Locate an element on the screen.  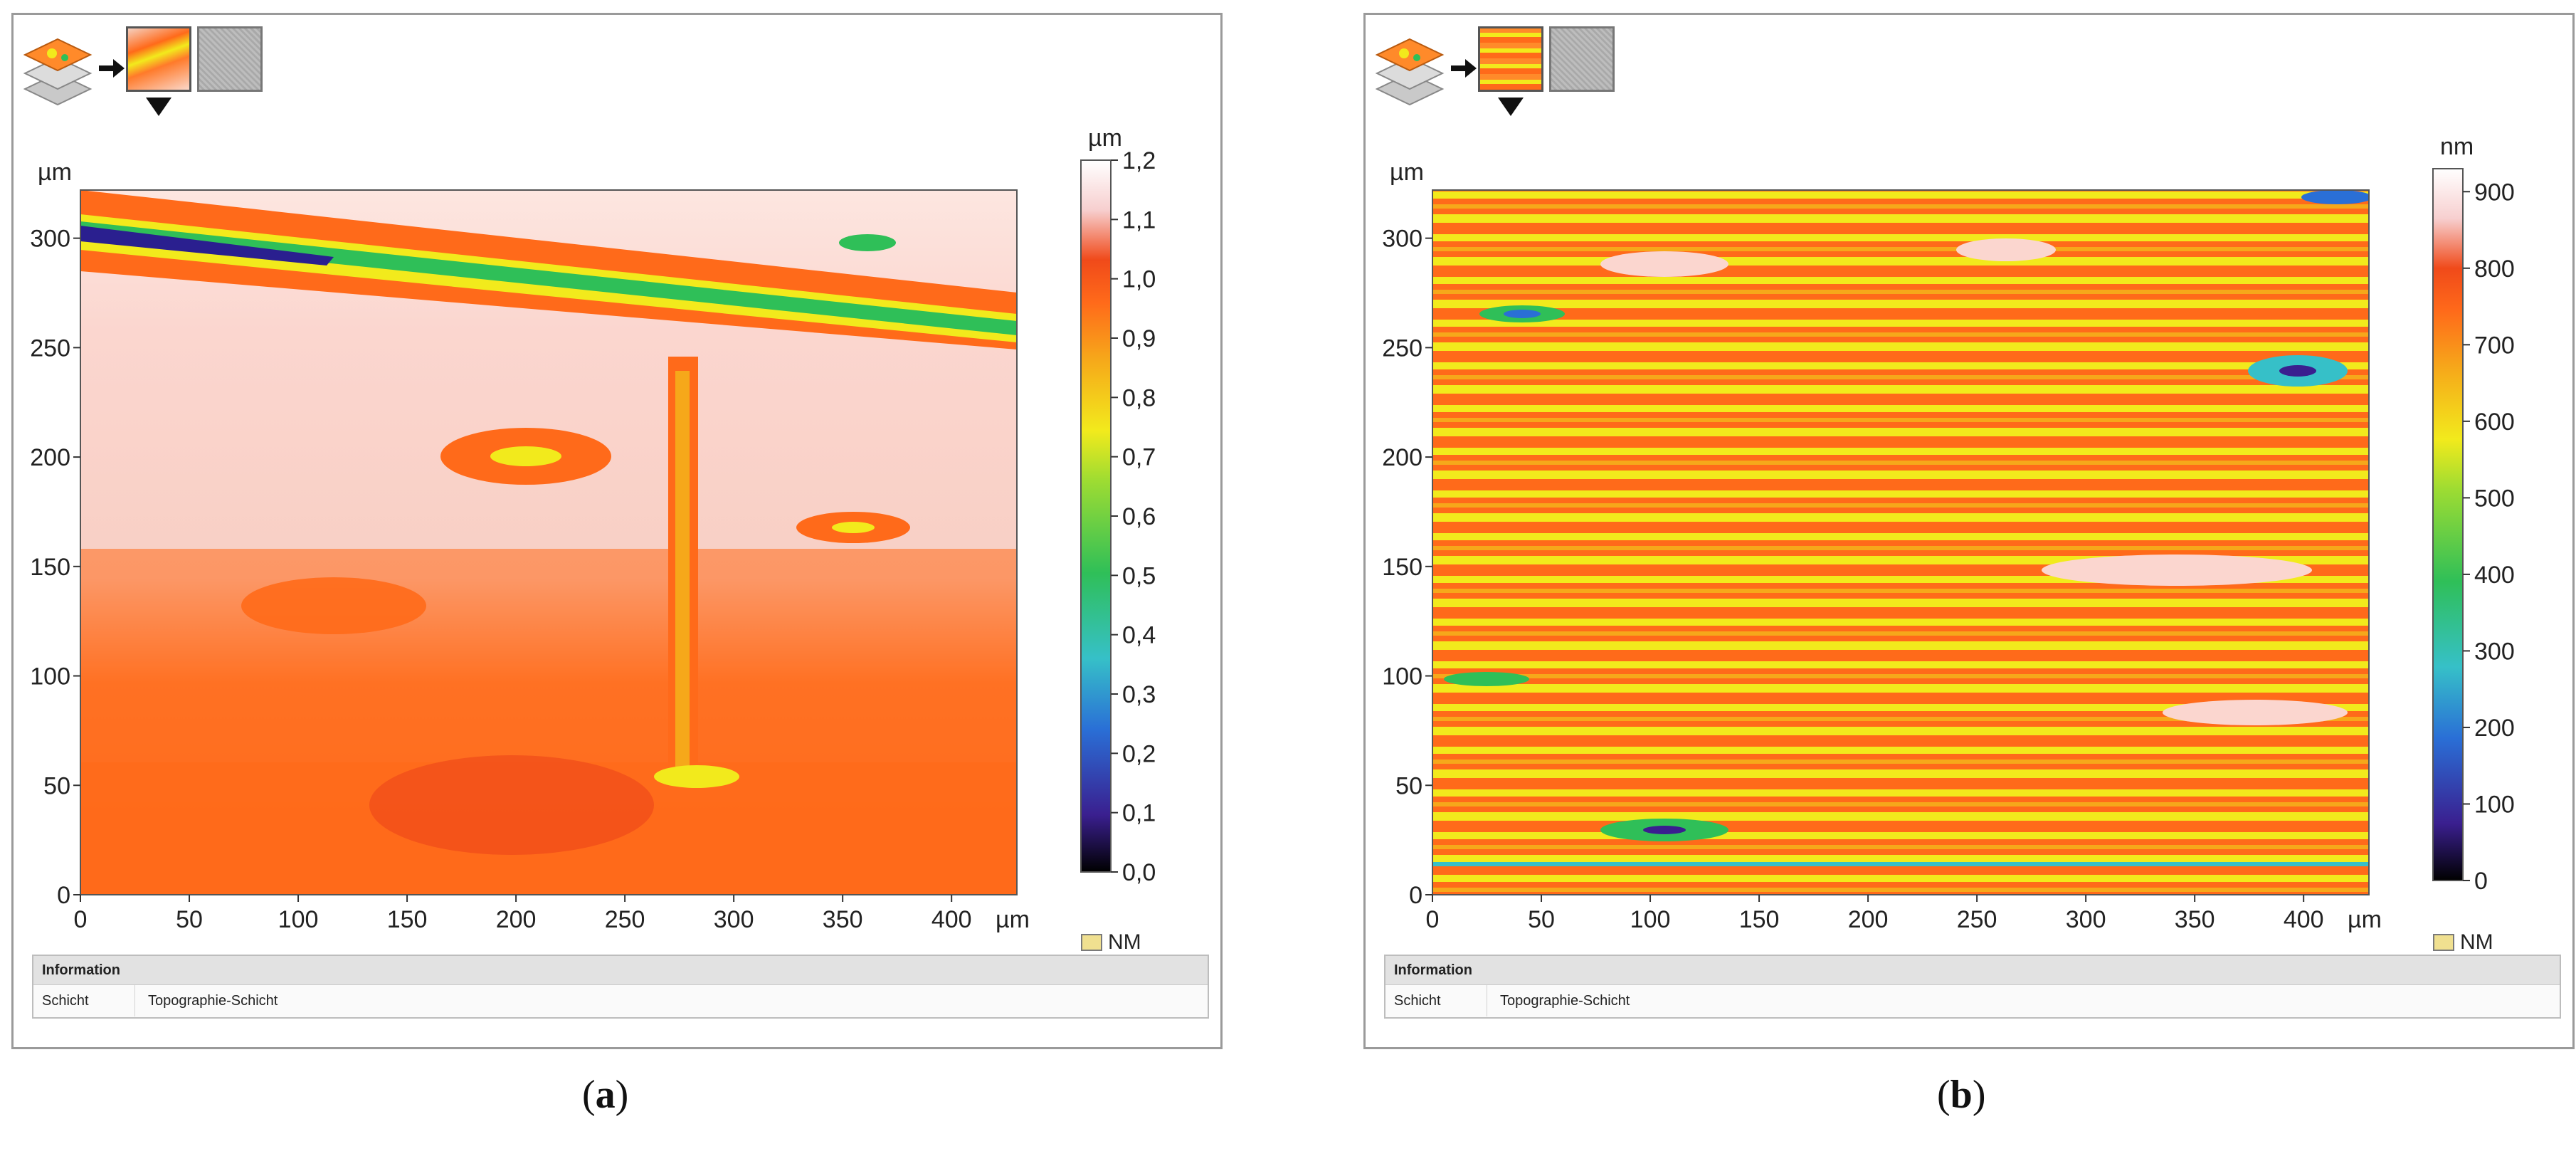
colorbar-tick-label: 0,3 is located at coordinates (1139, 694).